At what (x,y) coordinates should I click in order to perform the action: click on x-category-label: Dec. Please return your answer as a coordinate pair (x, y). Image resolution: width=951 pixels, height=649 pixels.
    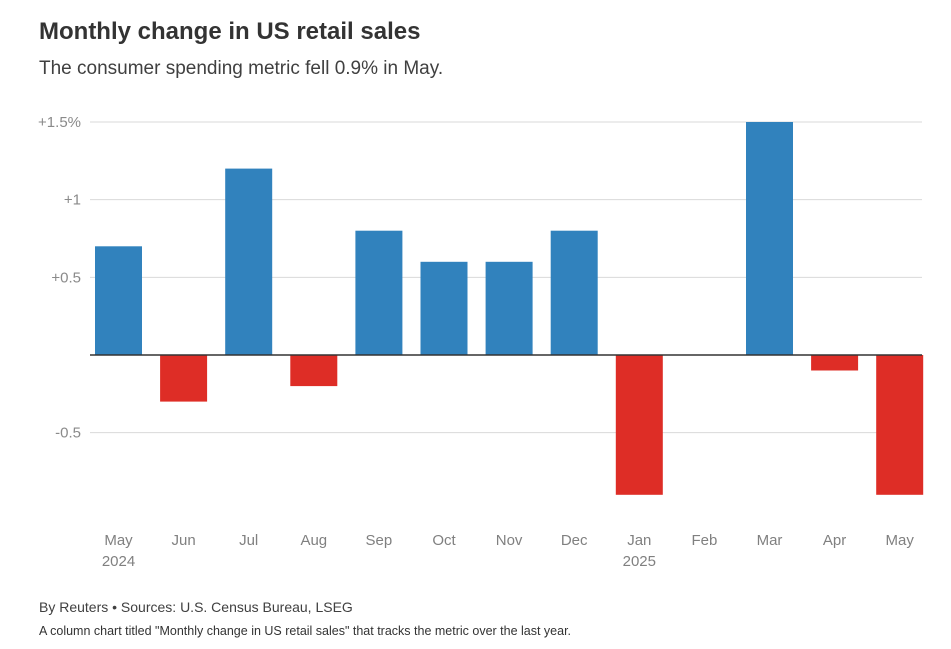
    Looking at the image, I should click on (574, 540).